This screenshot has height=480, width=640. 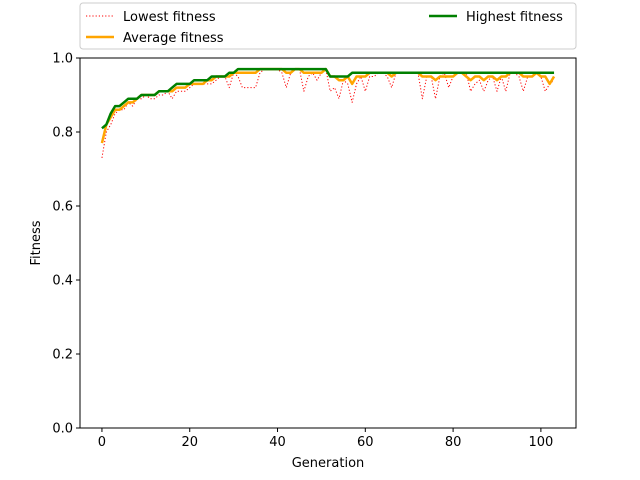 What do you see at coordinates (62, 133) in the screenshot?
I see `y-tick-label: 0.8` at bounding box center [62, 133].